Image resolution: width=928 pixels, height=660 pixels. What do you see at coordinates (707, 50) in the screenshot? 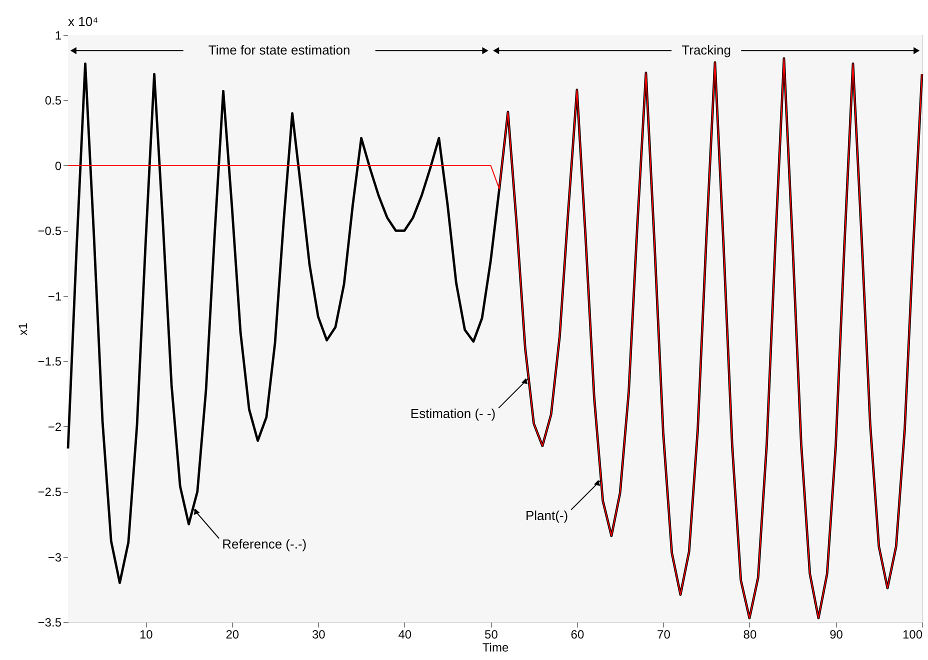
I see `band-label: Tracking` at bounding box center [707, 50].